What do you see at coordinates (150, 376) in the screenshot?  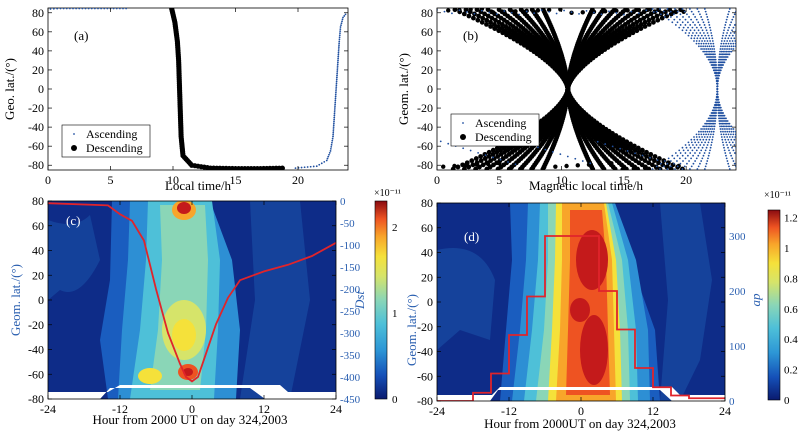 I see `c-south-side` at bounding box center [150, 376].